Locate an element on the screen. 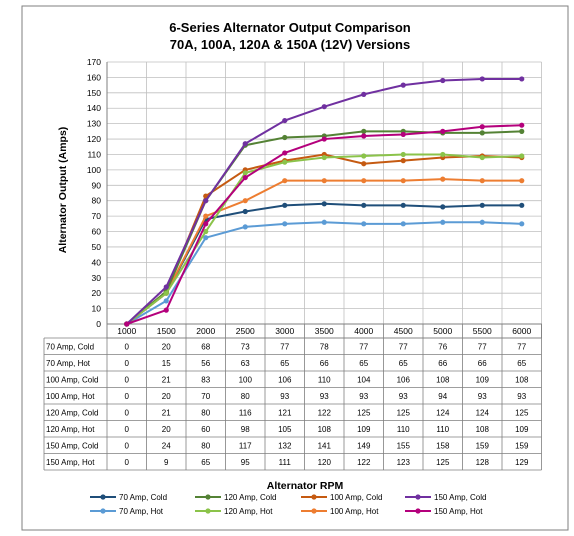 The image size is (574, 536). table-cell: 9 is located at coordinates (166, 462).